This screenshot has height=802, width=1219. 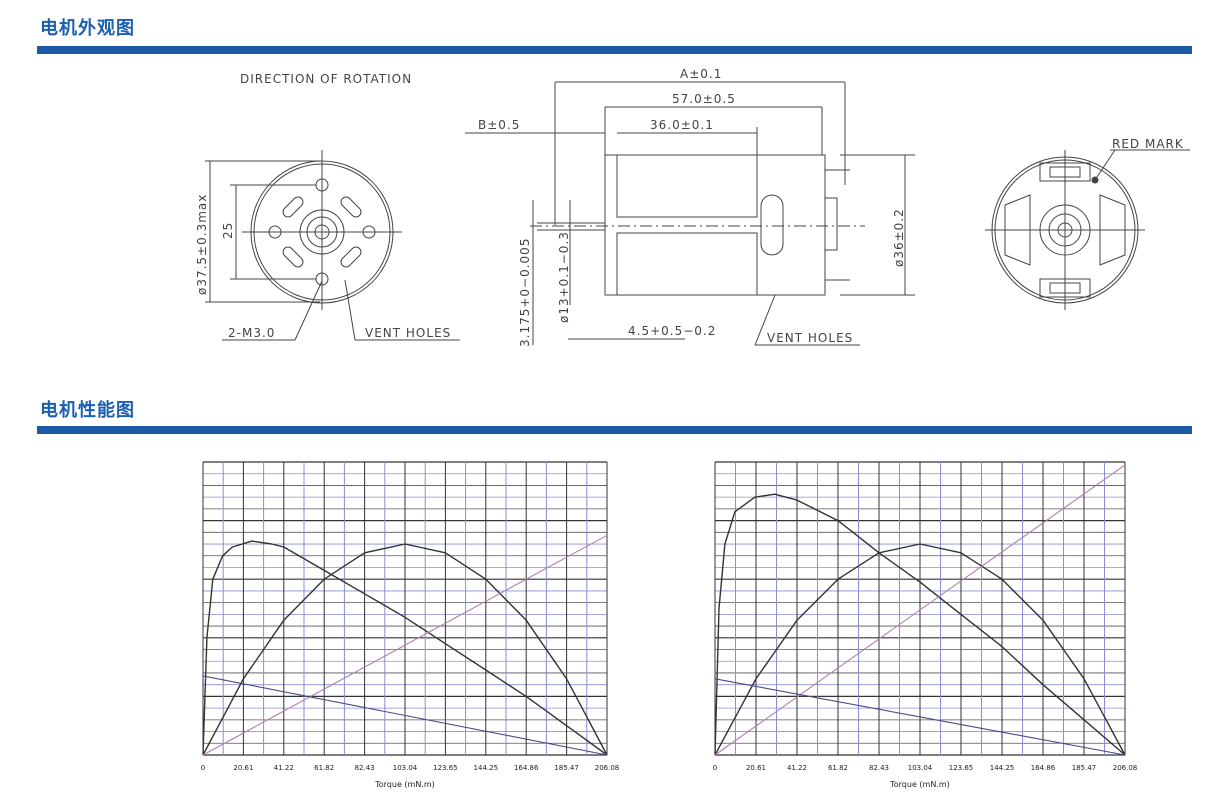 I want to click on shaft-diameter-dim: 3.175+0−0.005, so click(x=525, y=292).